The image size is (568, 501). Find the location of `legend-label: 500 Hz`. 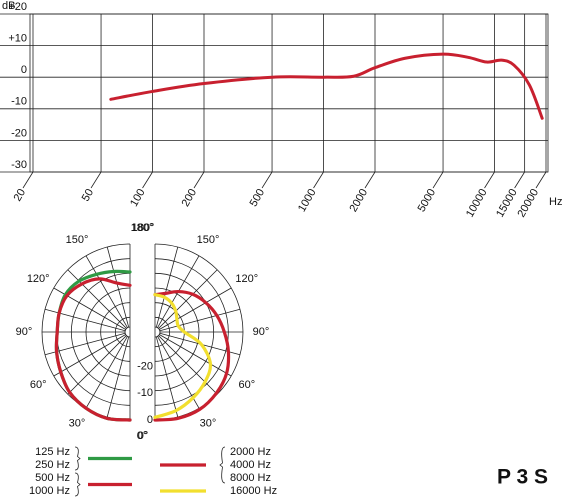

legend-label: 500 Hz is located at coordinates (52, 478).